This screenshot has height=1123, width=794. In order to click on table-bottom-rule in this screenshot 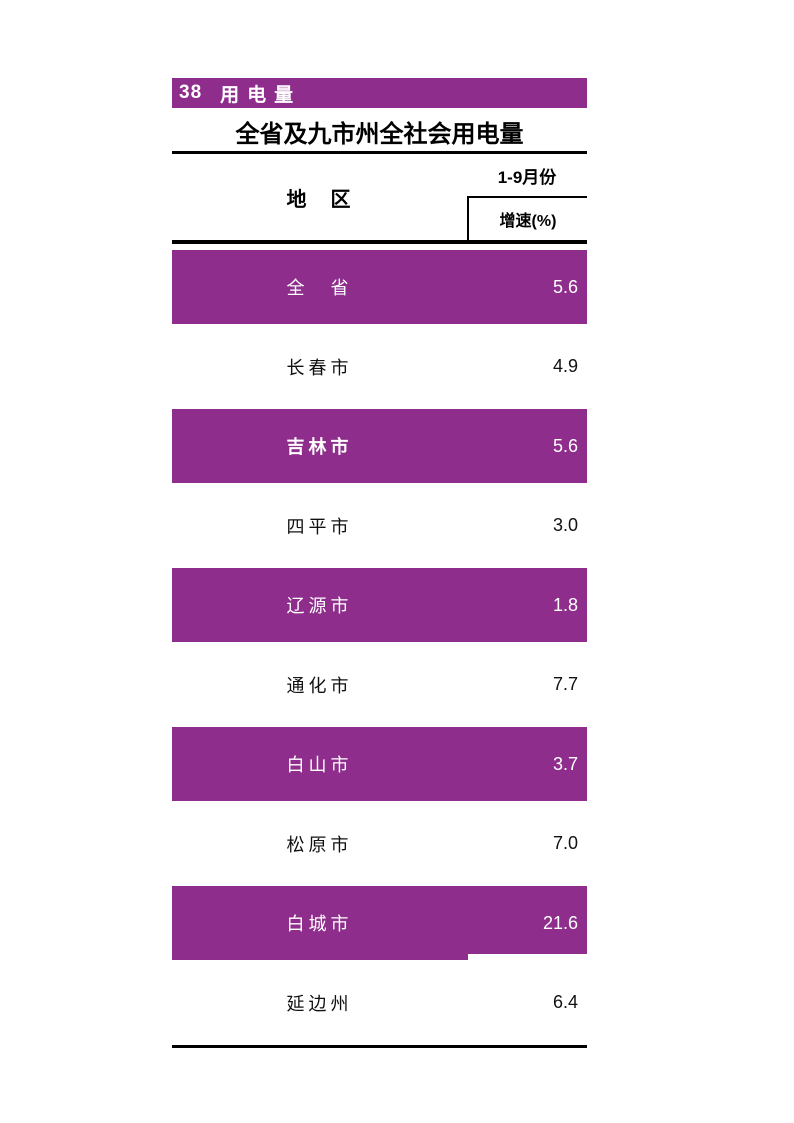, I will do `click(379, 1046)`.